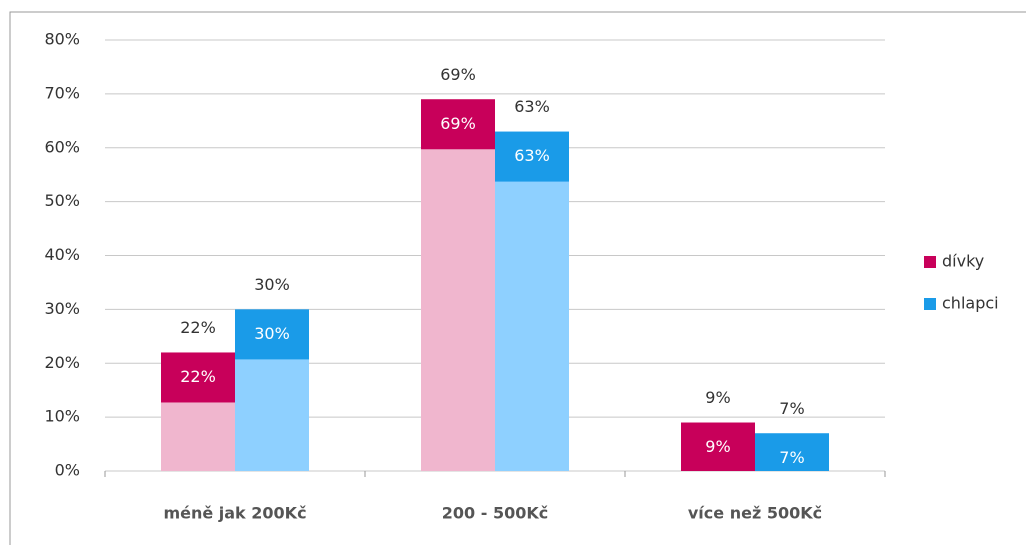 The width and height of the screenshot is (1026, 545). I want to click on value-label-inside: 63%, so click(532, 155).